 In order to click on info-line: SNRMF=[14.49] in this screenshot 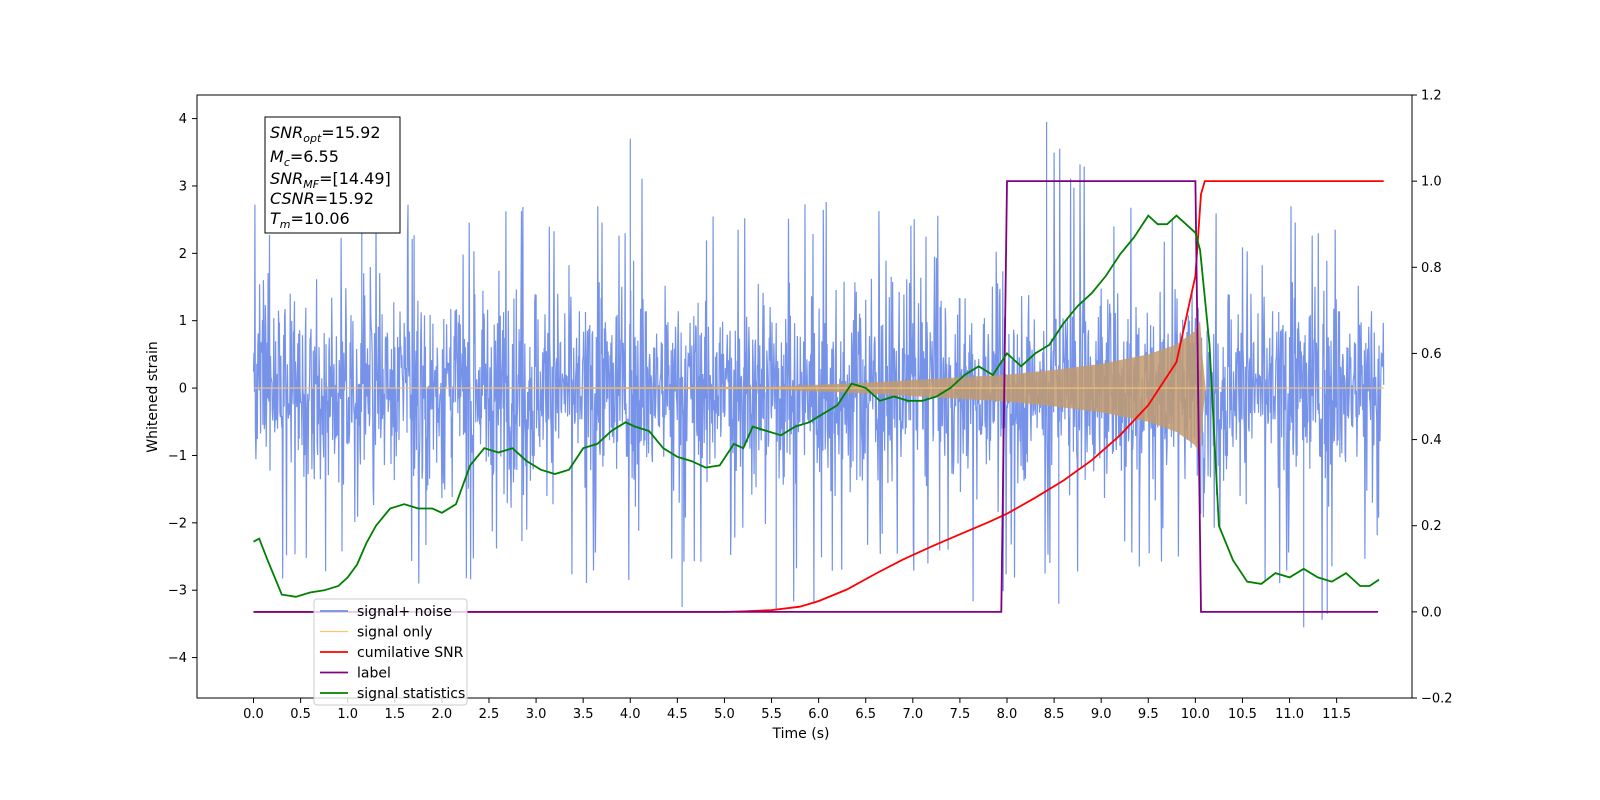, I will do `click(330, 180)`.